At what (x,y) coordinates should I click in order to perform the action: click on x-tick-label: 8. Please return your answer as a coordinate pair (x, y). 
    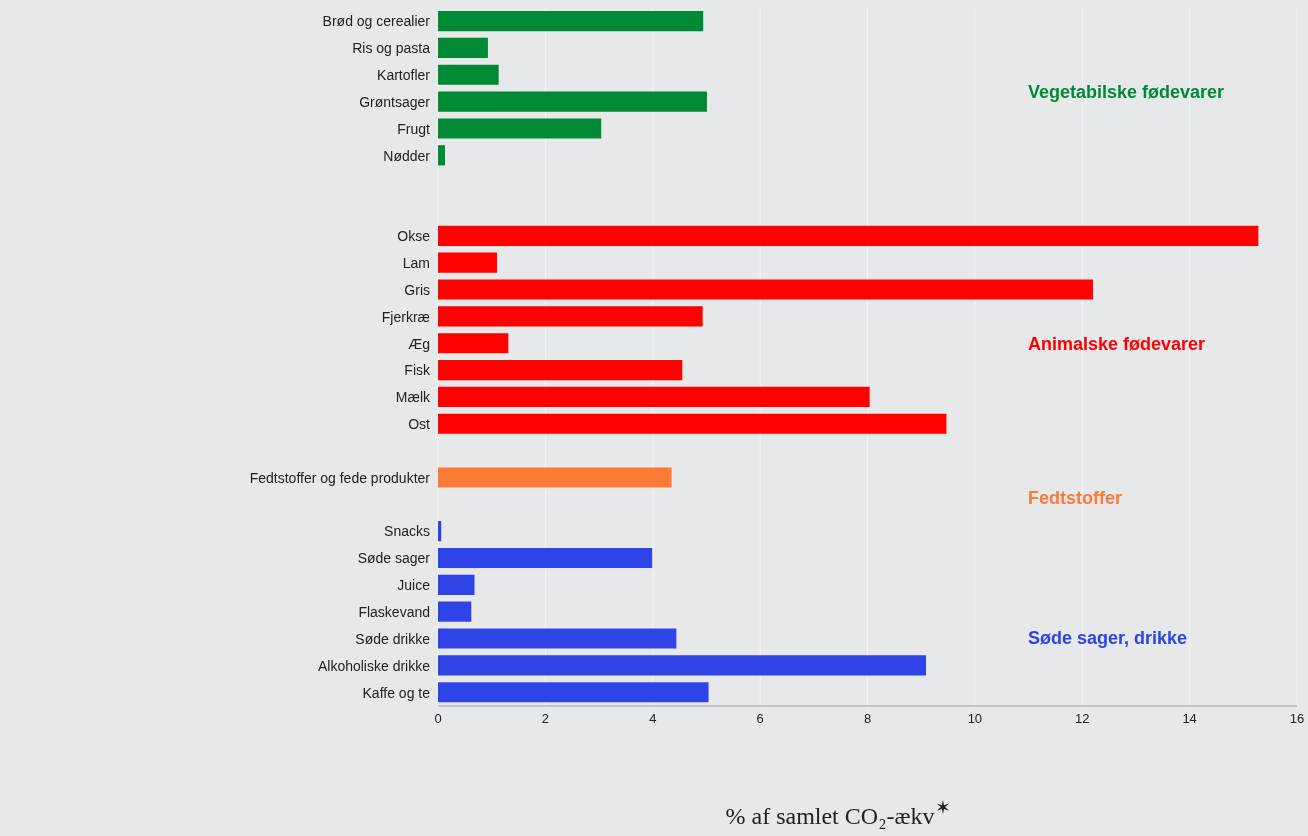
    Looking at the image, I should click on (867, 719).